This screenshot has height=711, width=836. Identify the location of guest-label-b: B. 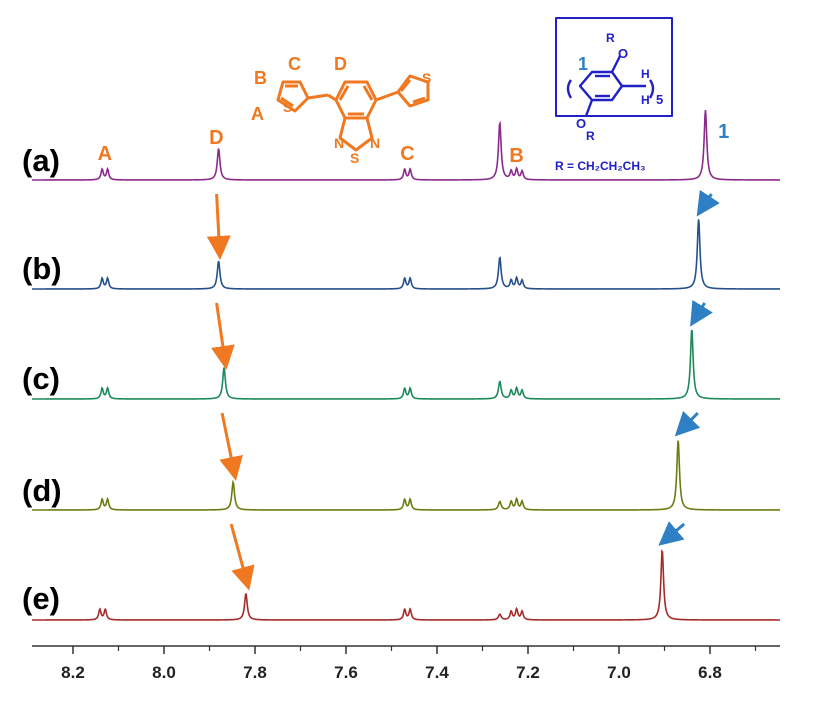
(260, 78).